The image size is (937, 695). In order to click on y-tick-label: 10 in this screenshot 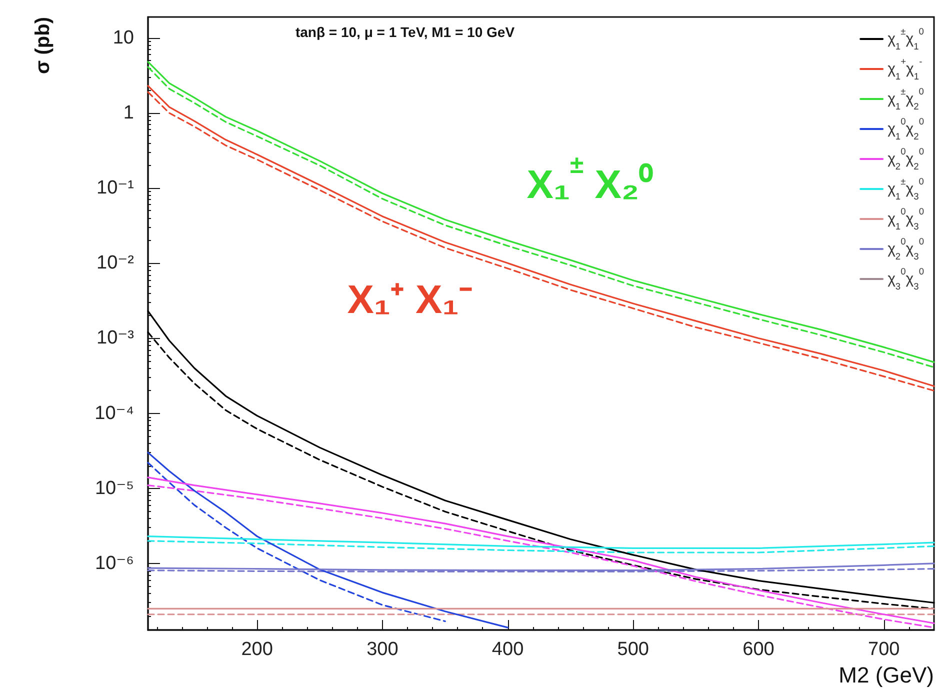, I will do `click(123, 37)`.